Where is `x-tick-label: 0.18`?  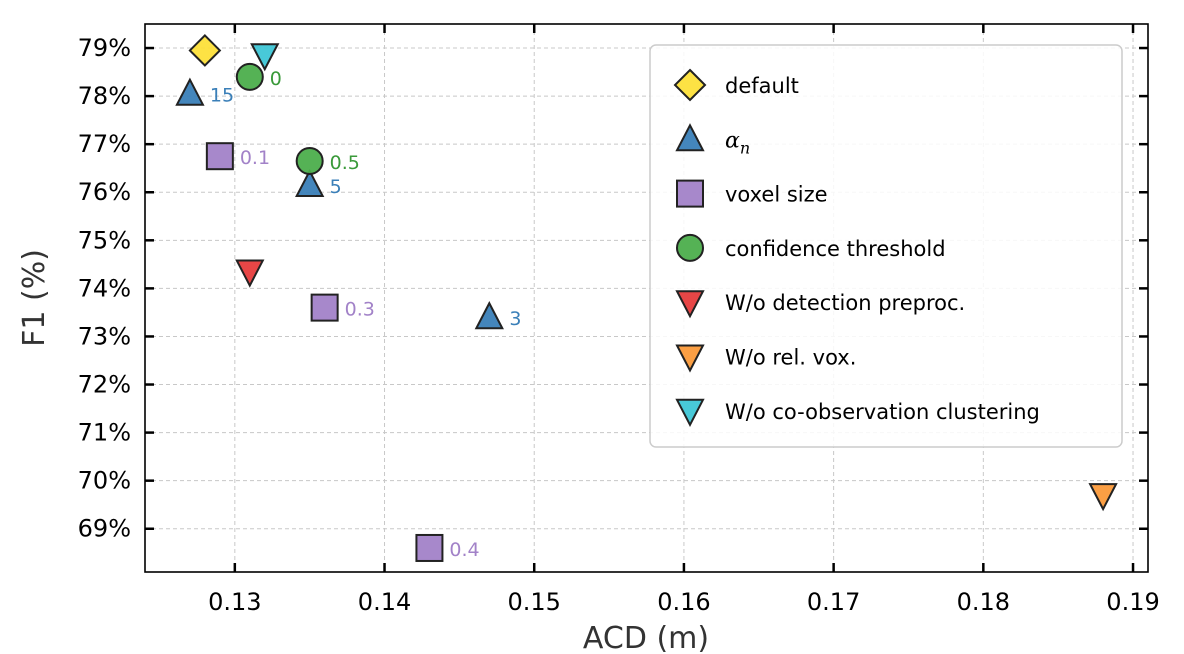 x-tick-label: 0.18 is located at coordinates (983, 602).